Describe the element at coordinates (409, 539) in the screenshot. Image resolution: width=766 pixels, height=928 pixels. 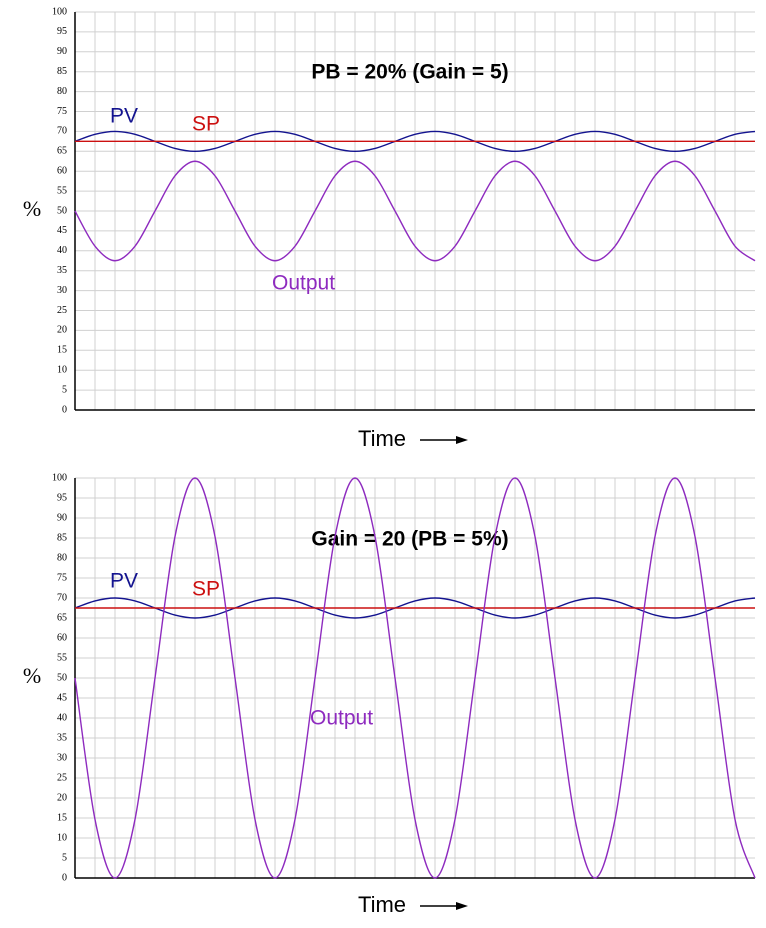
I see `chart-title: Gain = 20 (PB = 5%)` at that location.